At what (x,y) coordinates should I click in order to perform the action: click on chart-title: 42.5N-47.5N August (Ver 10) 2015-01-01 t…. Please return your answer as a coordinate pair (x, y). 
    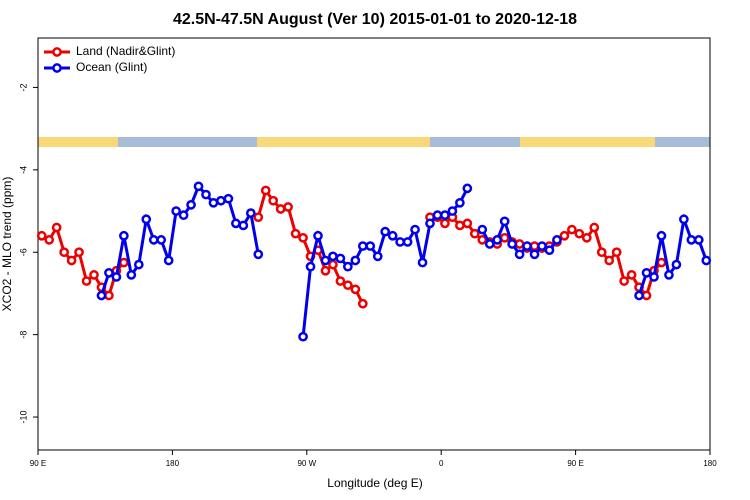
    Looking at the image, I should click on (375, 19).